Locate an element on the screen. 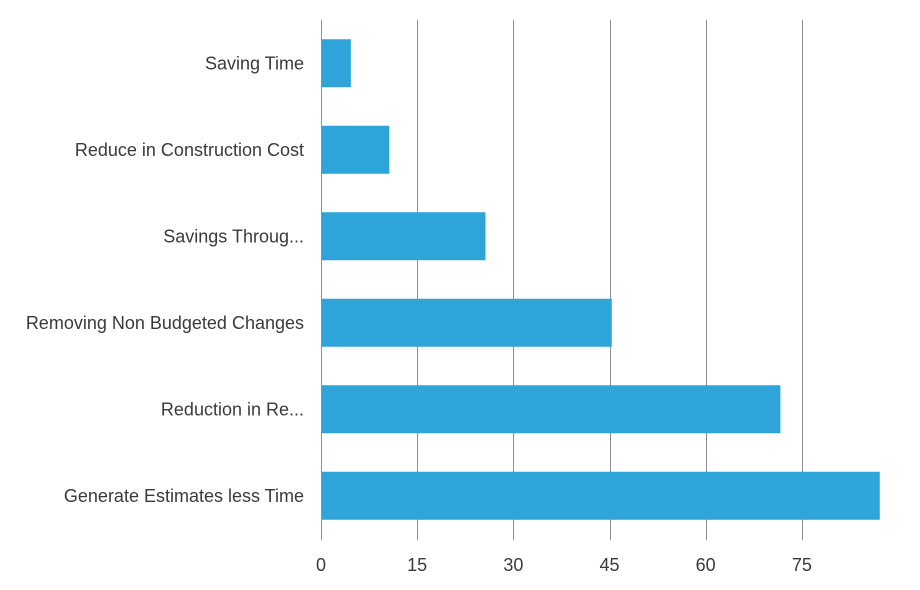  x-tick-label: 45 is located at coordinates (609, 565).